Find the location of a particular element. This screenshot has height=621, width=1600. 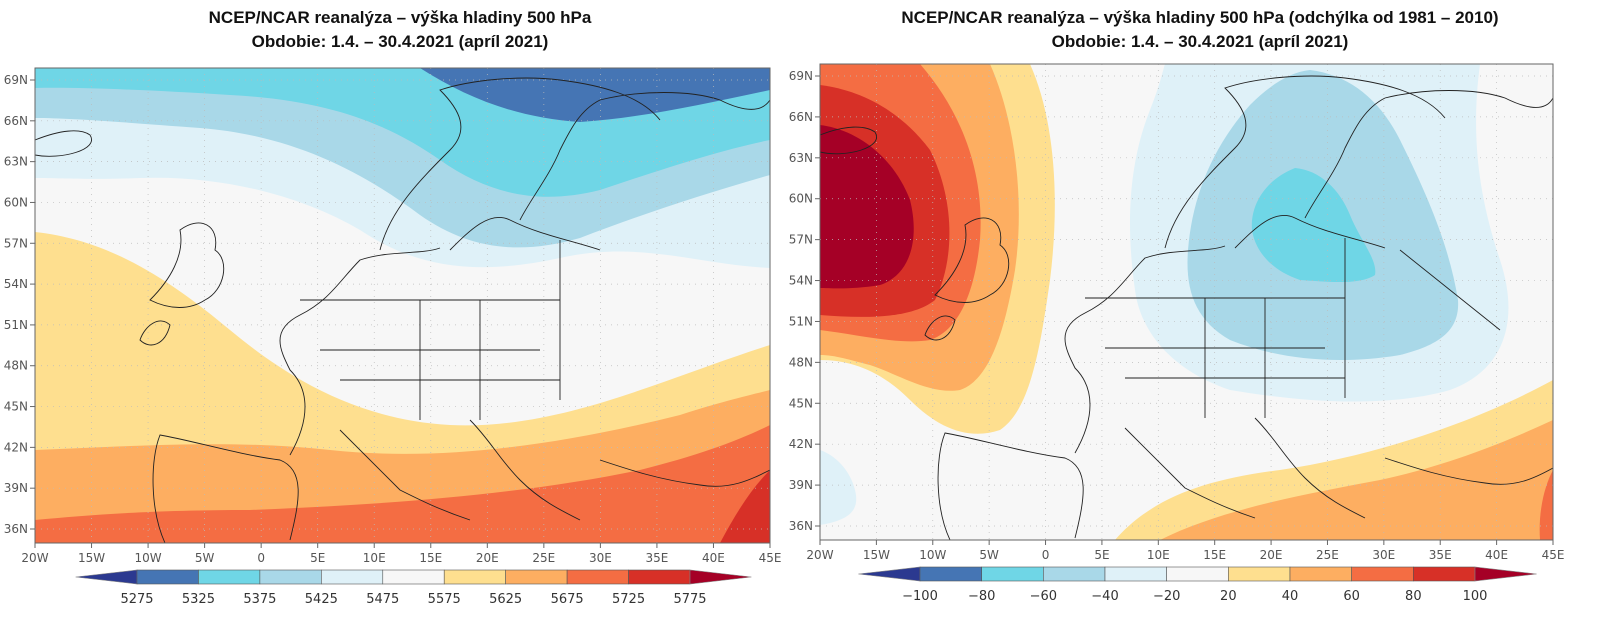

lat-tick-label: 39N is located at coordinates (801, 485).